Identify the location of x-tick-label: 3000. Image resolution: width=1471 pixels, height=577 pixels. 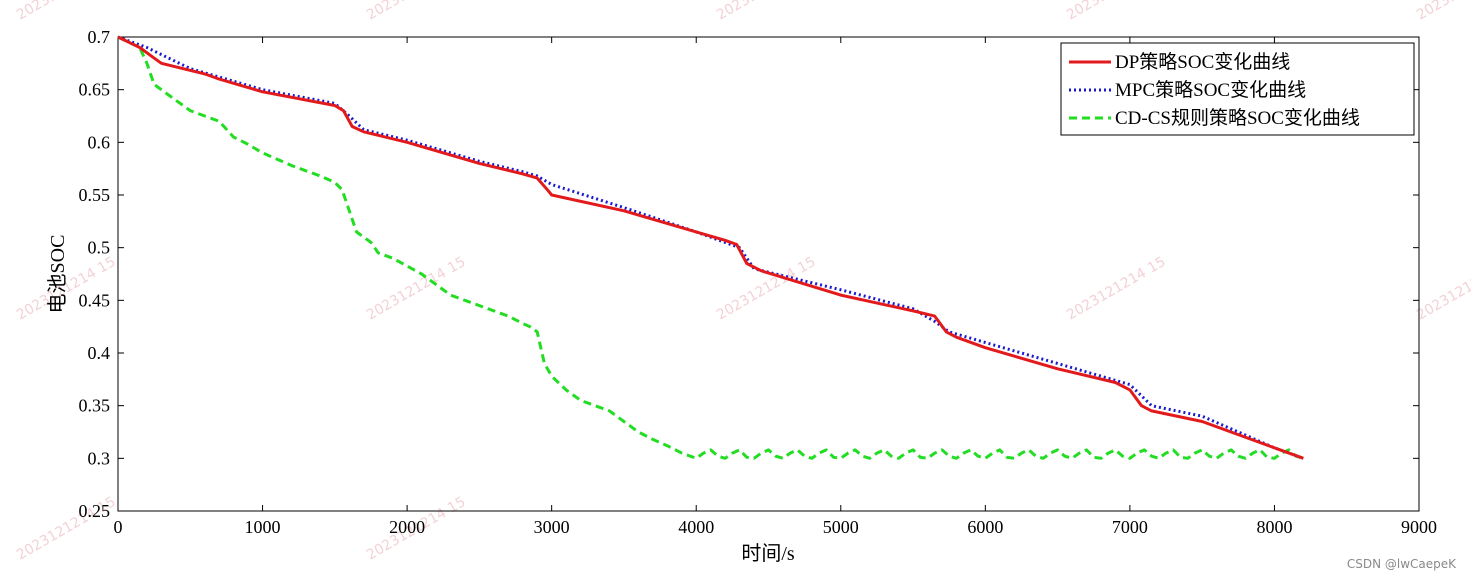
(552, 527).